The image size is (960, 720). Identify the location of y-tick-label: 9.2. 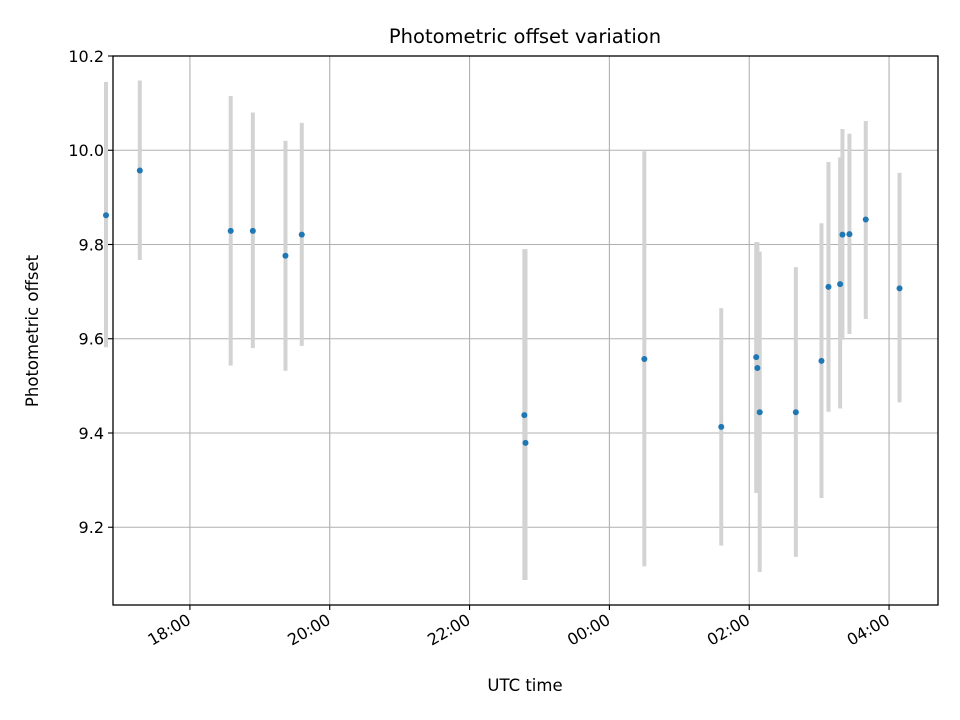
(91, 527).